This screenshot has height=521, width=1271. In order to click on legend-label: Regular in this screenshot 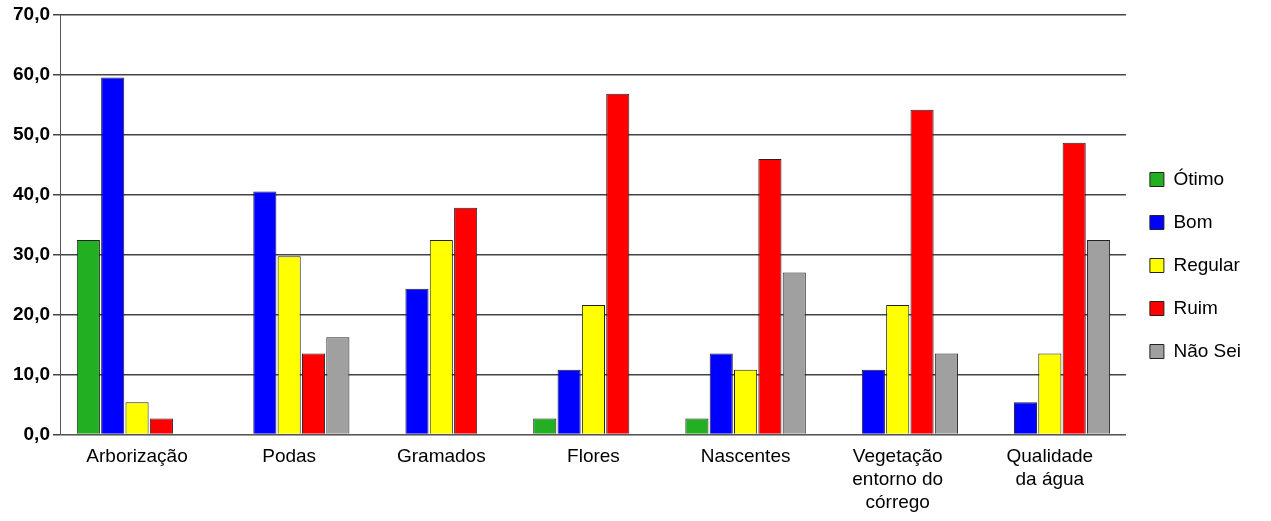, I will do `click(1207, 264)`.